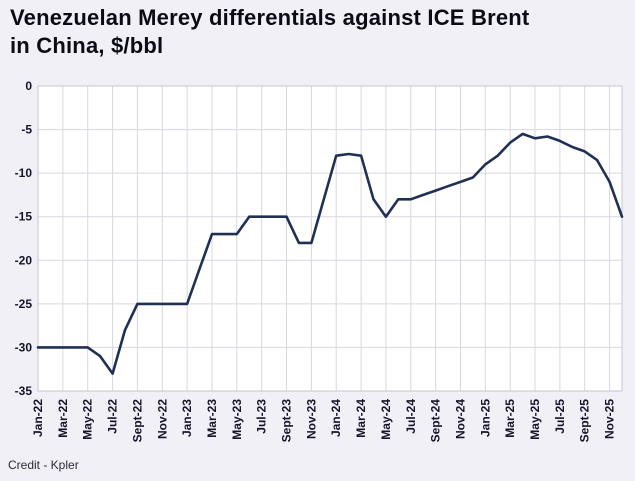  I want to click on svg-text: Jul-24, so click(411, 416).